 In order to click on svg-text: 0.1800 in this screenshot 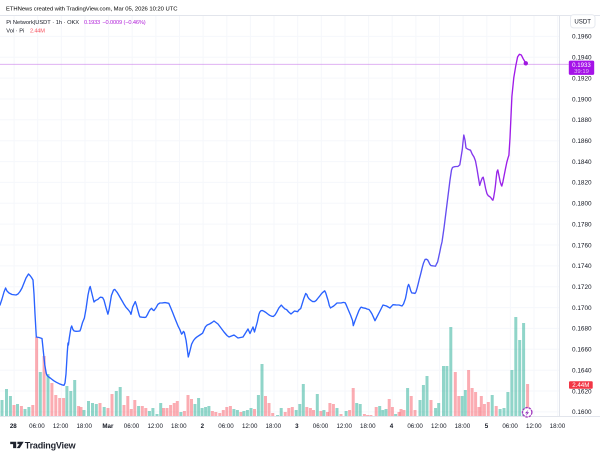, I will do `click(582, 204)`.